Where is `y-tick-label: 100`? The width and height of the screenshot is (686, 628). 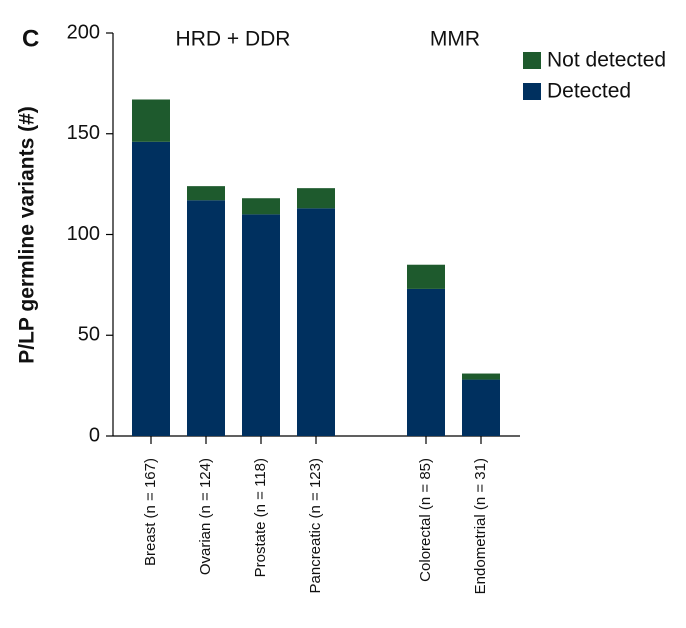
y-tick-label: 100 is located at coordinates (83, 234).